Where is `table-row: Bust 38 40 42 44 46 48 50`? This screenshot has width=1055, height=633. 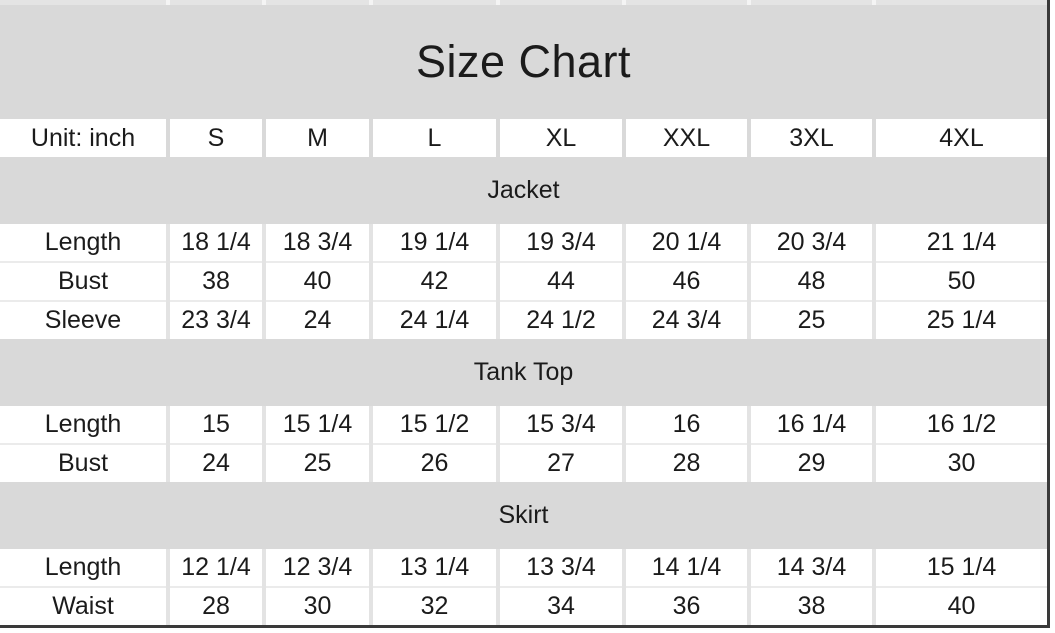
table-row: Bust 38 40 42 44 46 48 50 is located at coordinates (523, 281).